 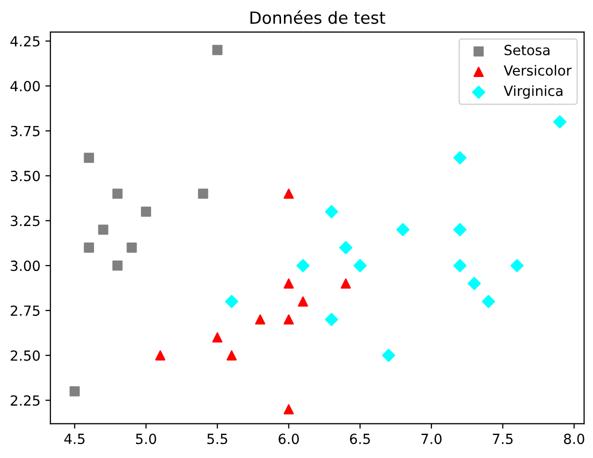 I want to click on x-tick-label: 8.0, so click(x=574, y=439).